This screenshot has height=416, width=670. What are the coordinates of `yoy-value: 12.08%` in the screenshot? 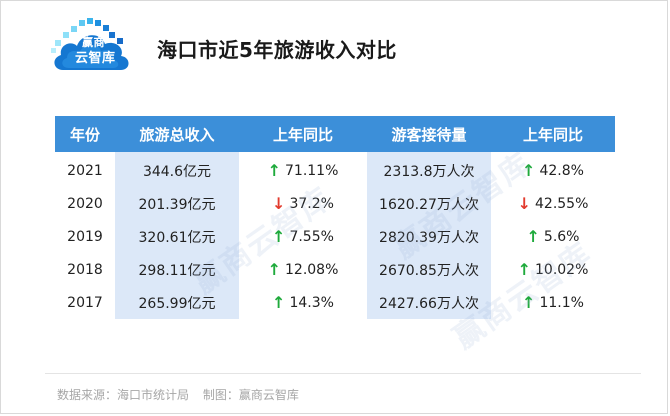 It's located at (312, 270).